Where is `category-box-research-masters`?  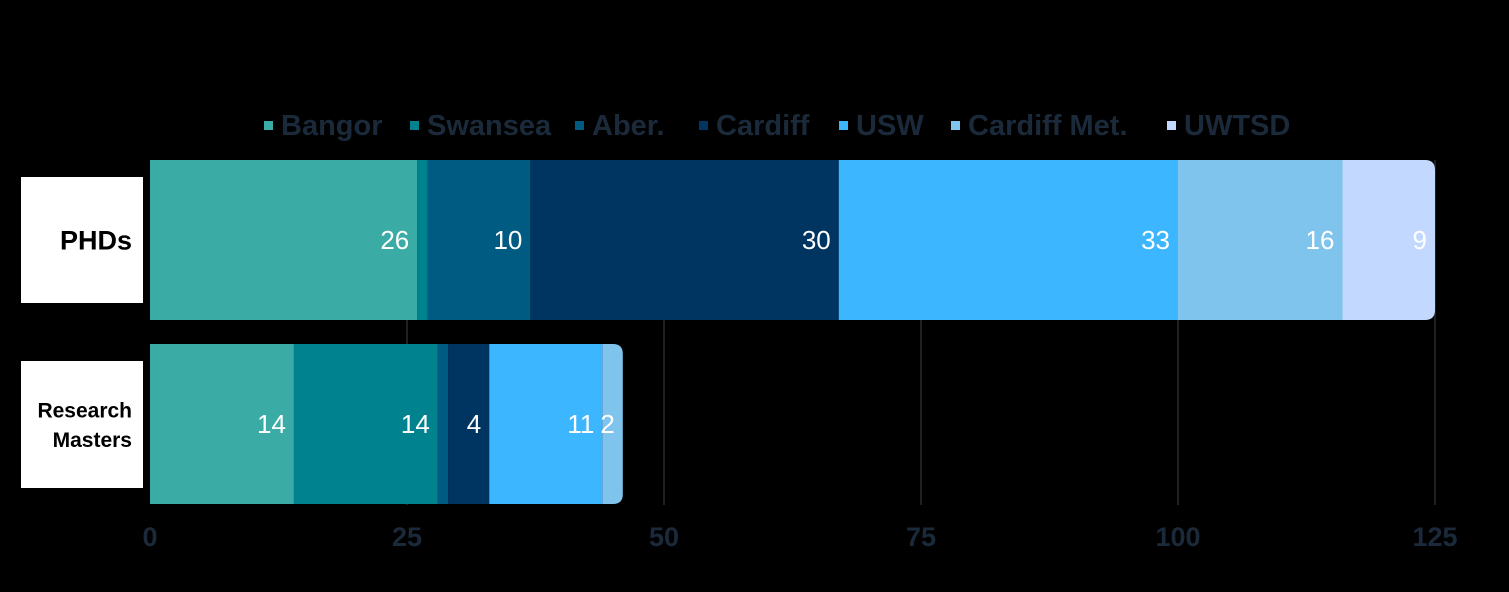 category-box-research-masters is located at coordinates (82, 424).